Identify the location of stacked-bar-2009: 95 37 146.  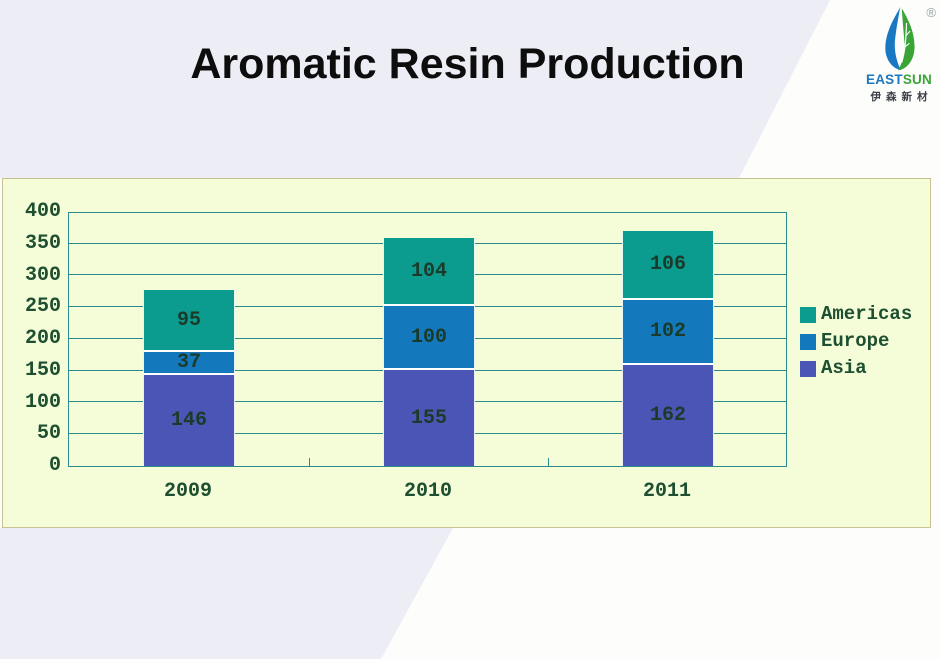
(189, 378).